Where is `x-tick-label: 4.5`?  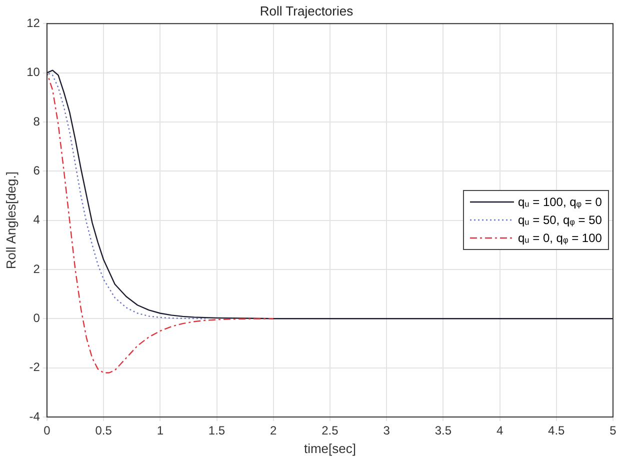 x-tick-label: 4.5 is located at coordinates (557, 431).